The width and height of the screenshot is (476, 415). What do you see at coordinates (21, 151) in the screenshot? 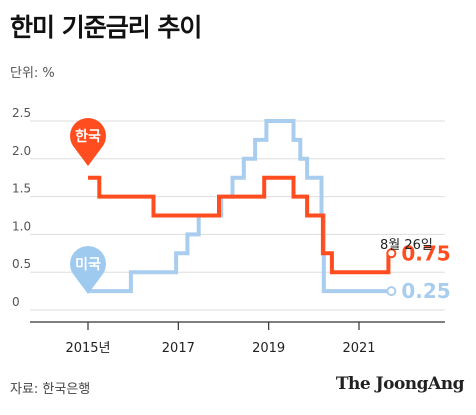
I see `y-tick-label: 2.0` at bounding box center [21, 151].